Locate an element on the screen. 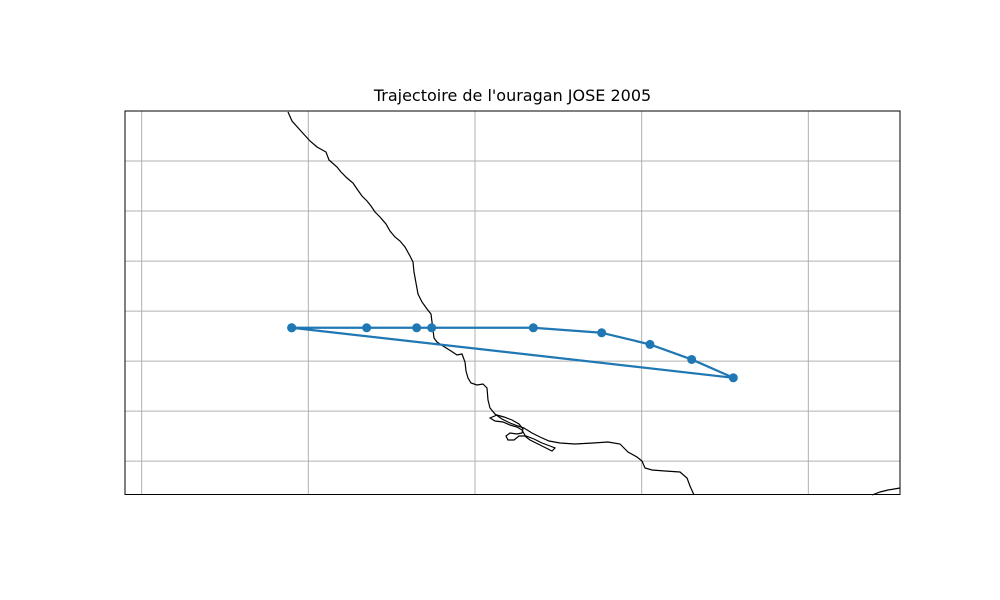 The height and width of the screenshot is (600, 1000). track-points is located at coordinates (512, 353).